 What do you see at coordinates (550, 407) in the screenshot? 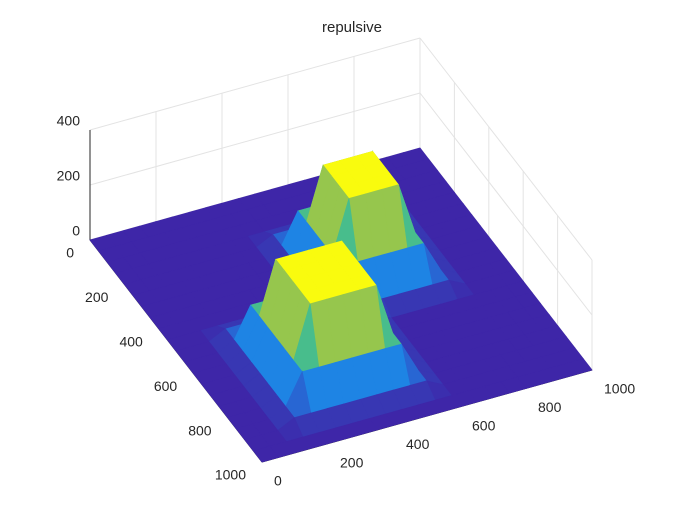
I see `x-tick-label: 800` at bounding box center [550, 407].